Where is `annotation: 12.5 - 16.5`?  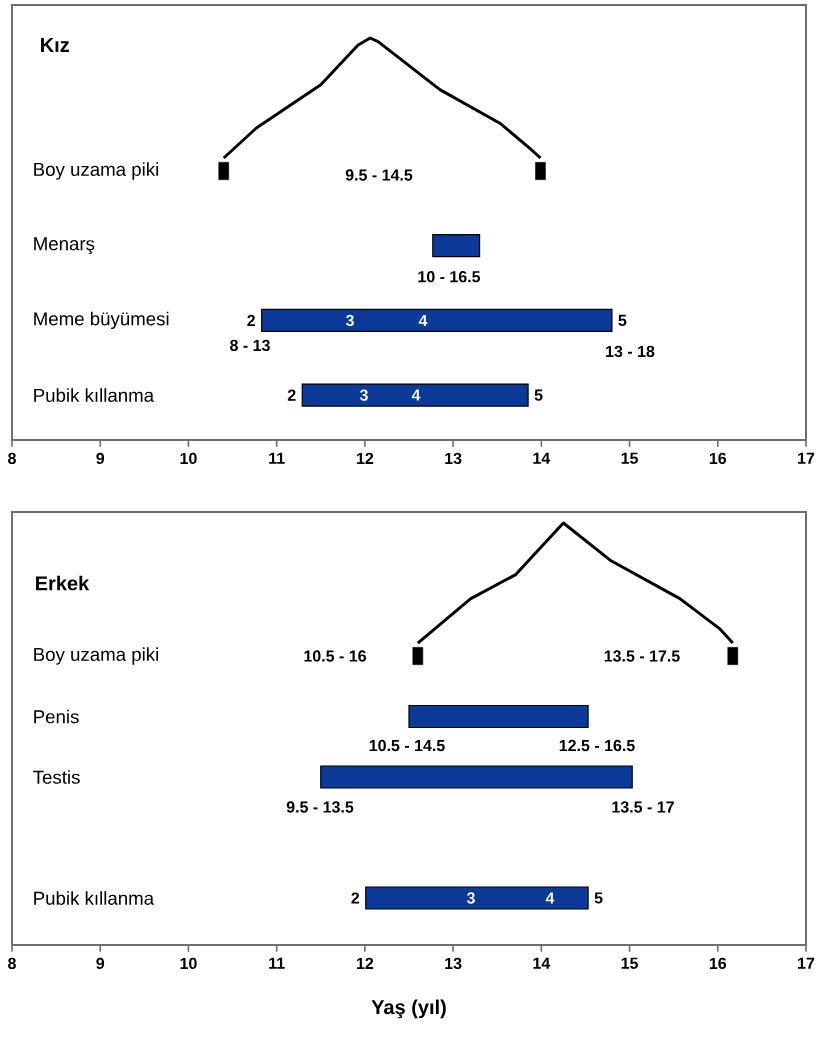 annotation: 12.5 - 16.5 is located at coordinates (597, 745).